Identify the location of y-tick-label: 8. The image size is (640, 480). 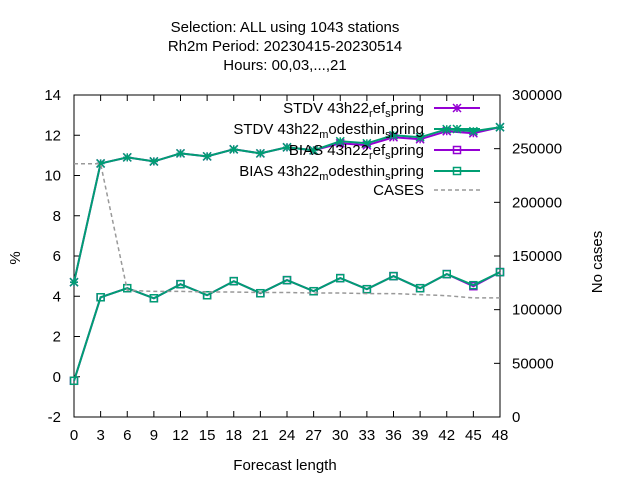
(57, 216).